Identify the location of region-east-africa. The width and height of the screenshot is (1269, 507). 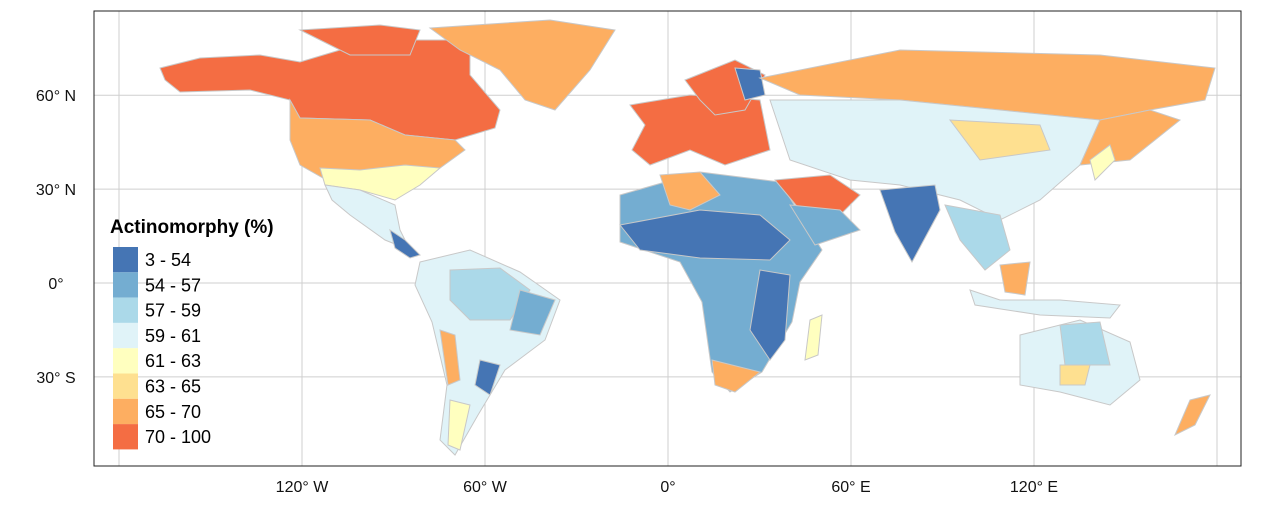
(770, 315).